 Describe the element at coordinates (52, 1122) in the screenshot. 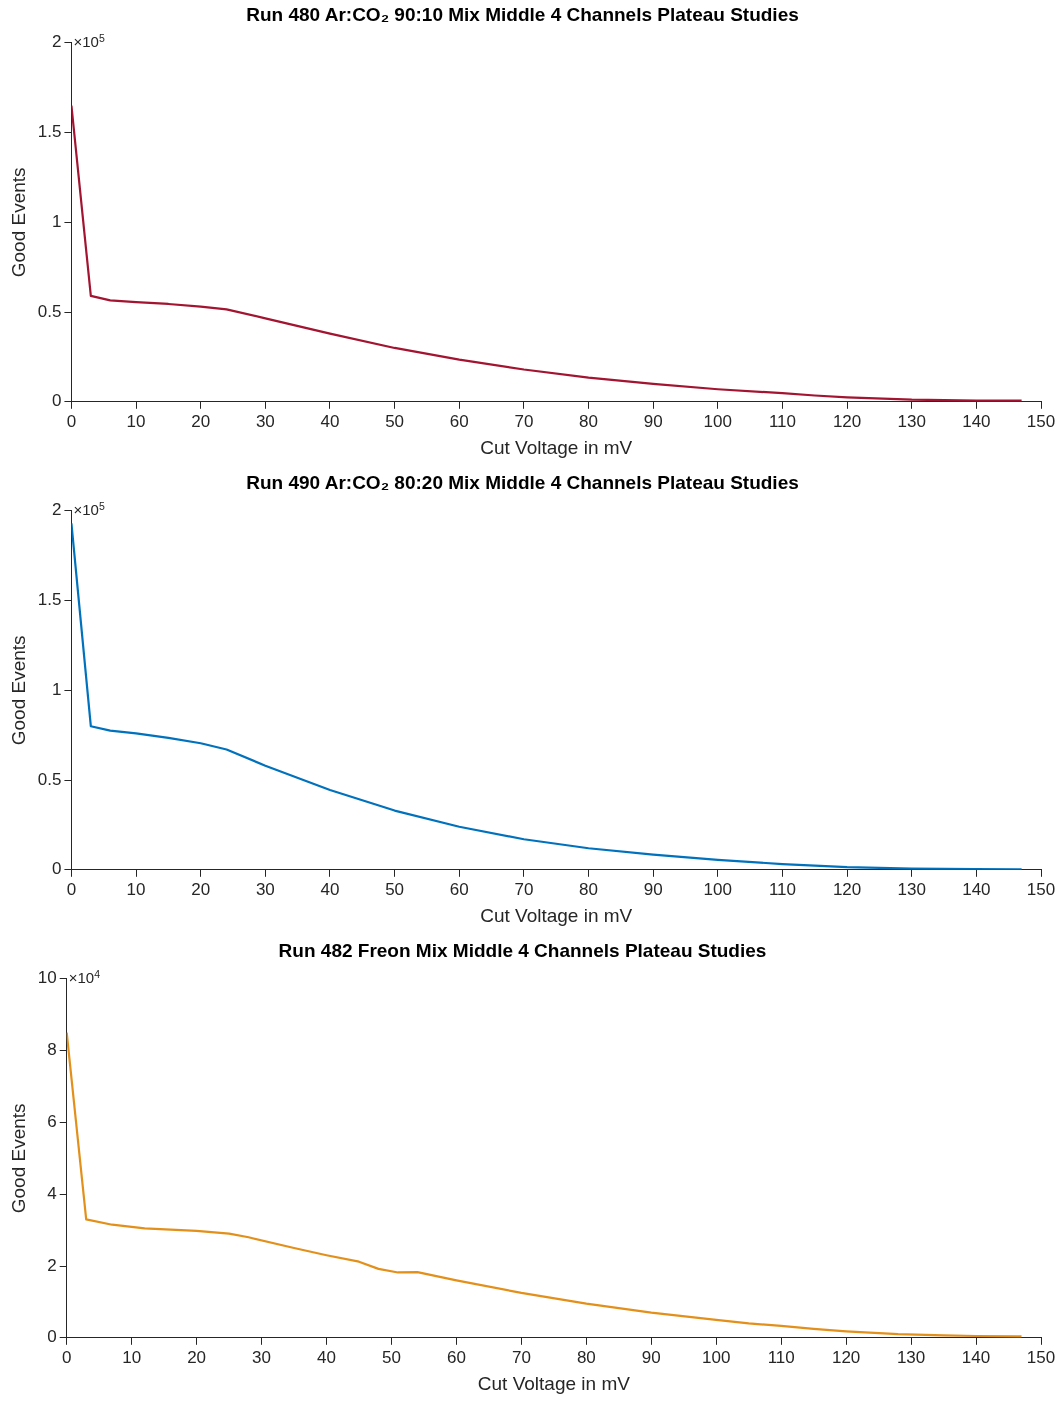

I see `y-tick-label: 6` at that location.